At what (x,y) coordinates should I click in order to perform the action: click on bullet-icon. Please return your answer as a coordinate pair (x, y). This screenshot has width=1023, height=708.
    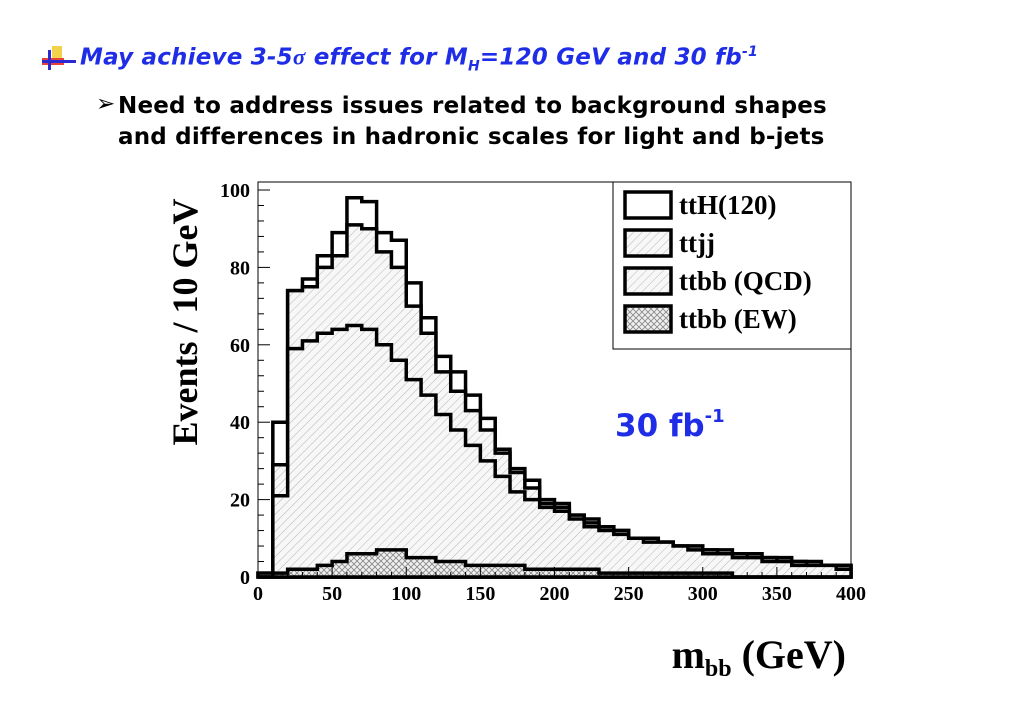
    Looking at the image, I should click on (59, 58).